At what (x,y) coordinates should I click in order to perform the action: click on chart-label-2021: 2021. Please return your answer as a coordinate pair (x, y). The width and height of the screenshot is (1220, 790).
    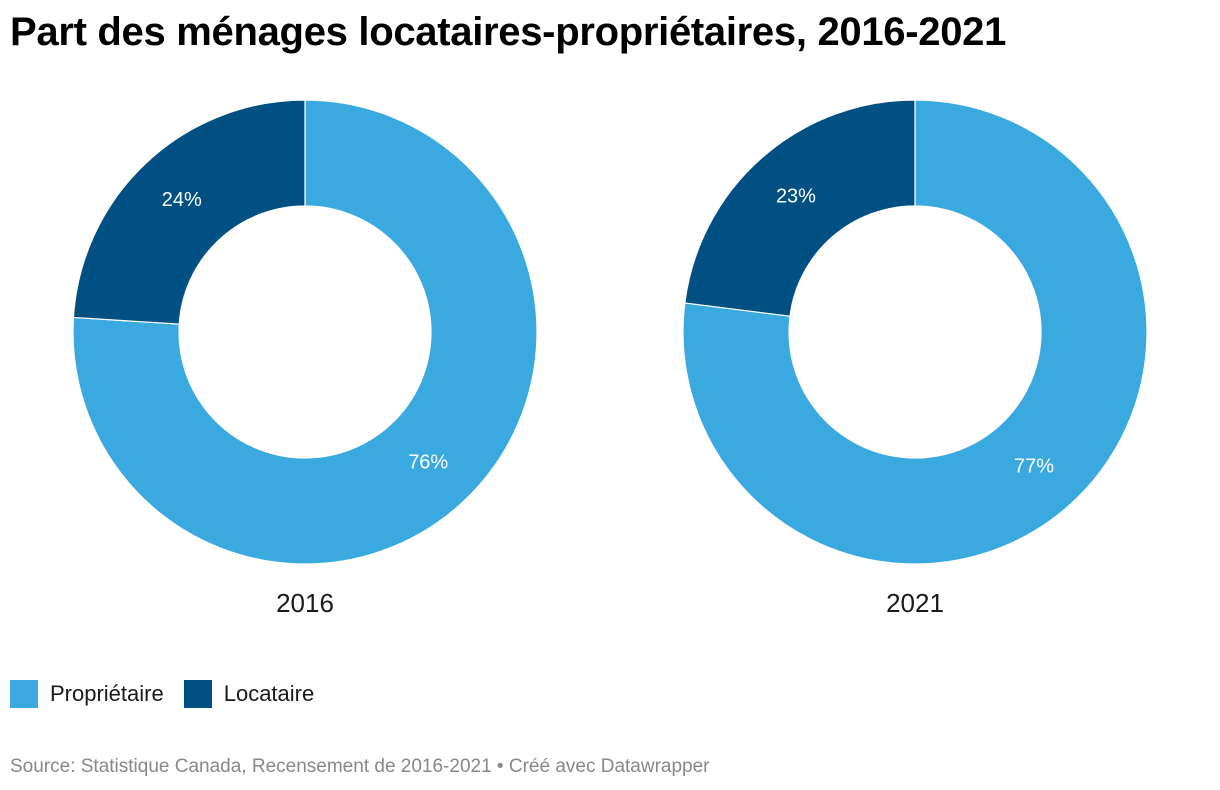
    Looking at the image, I should click on (915, 603).